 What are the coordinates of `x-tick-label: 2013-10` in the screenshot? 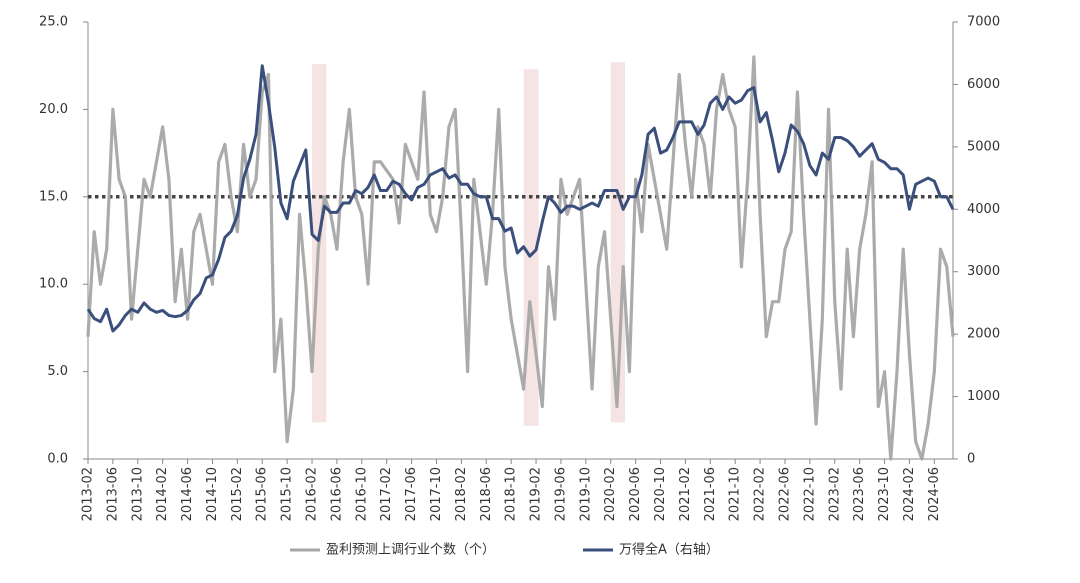 It's located at (137, 494).